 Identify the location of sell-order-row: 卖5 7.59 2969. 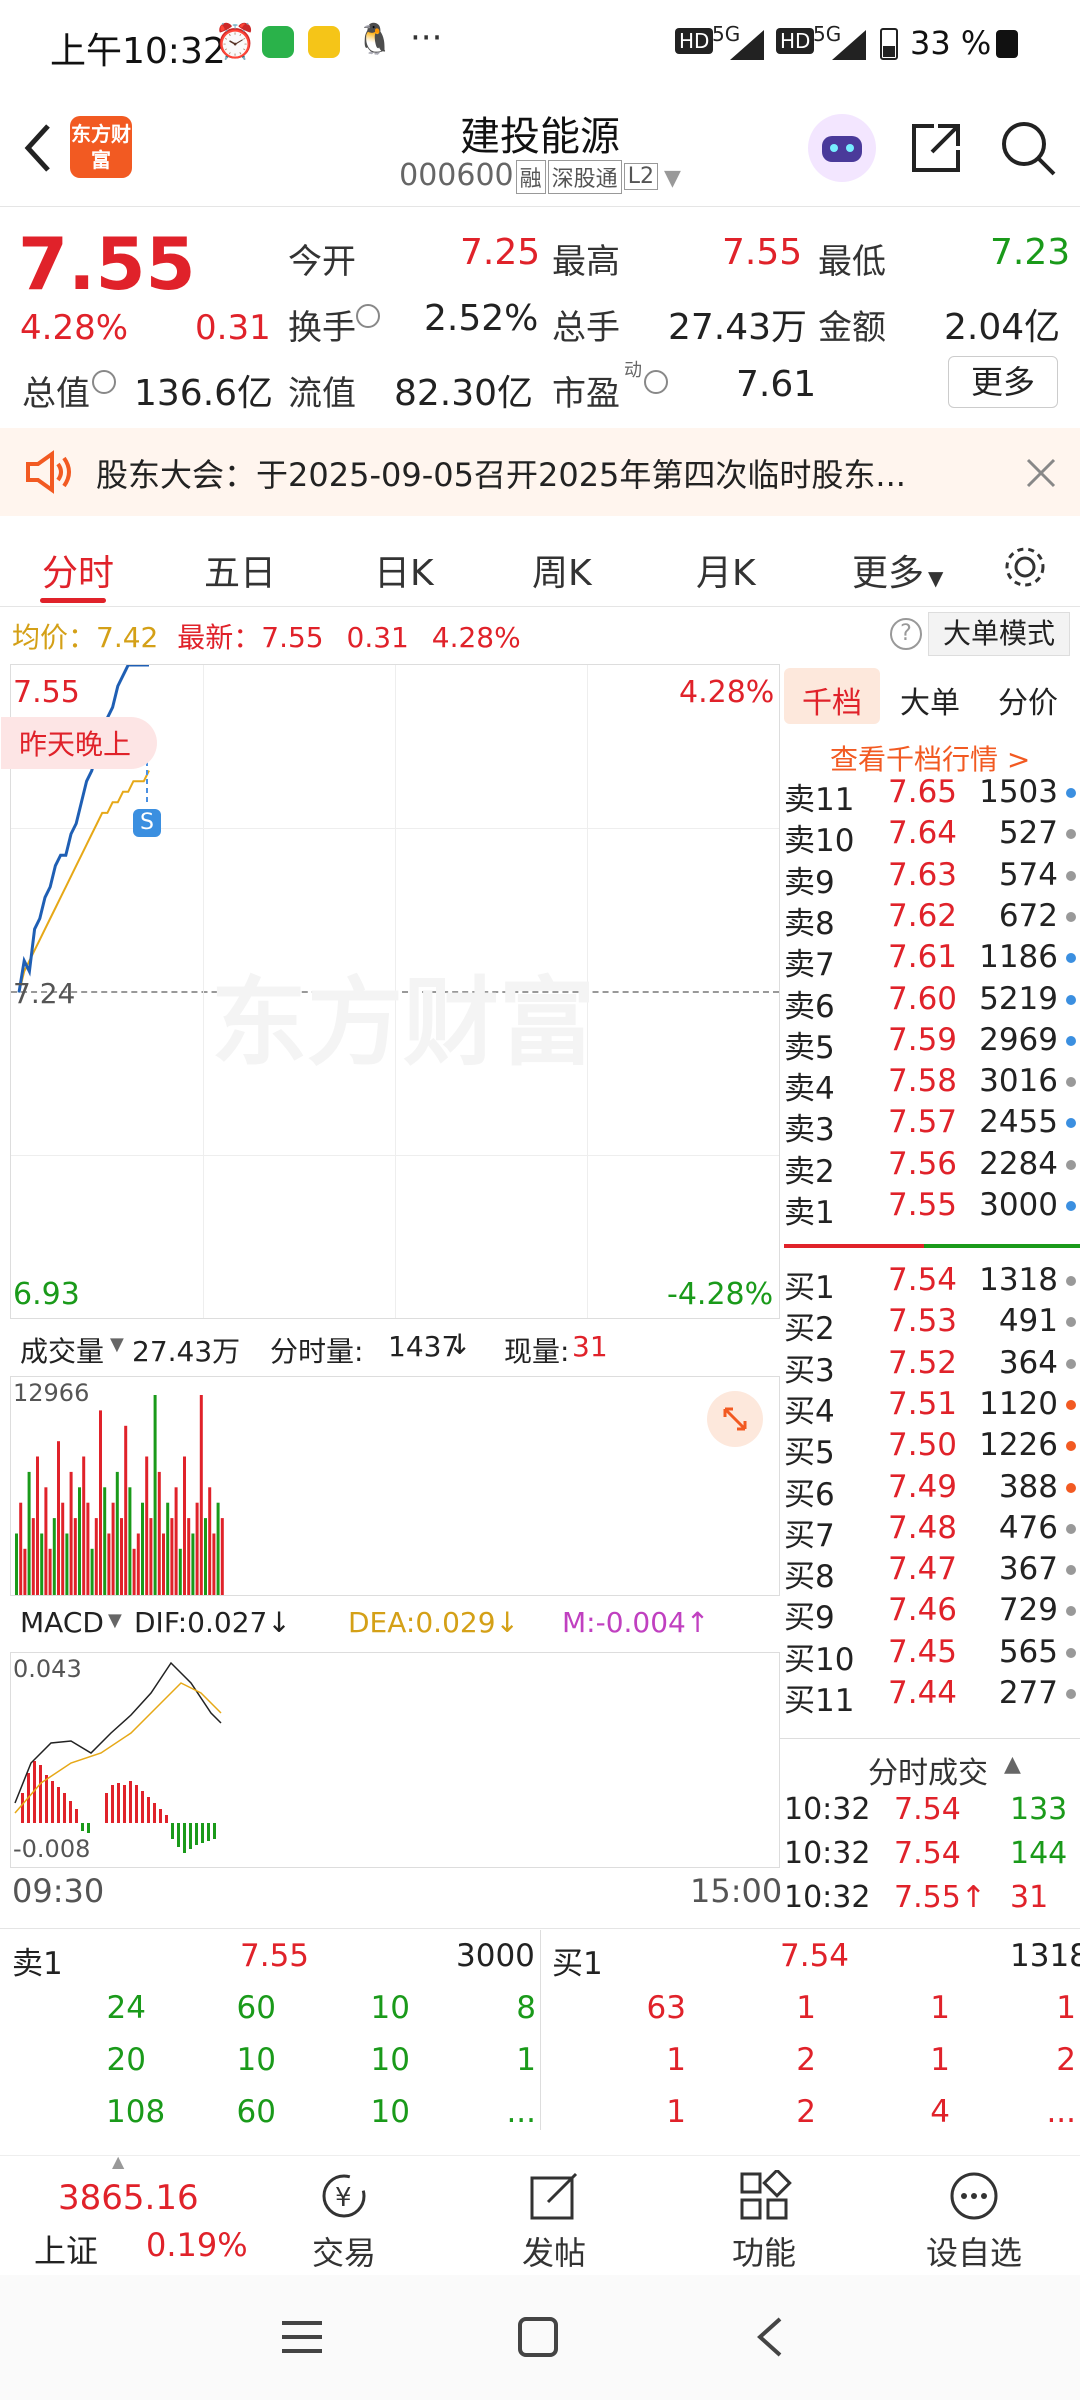
(932, 1044).